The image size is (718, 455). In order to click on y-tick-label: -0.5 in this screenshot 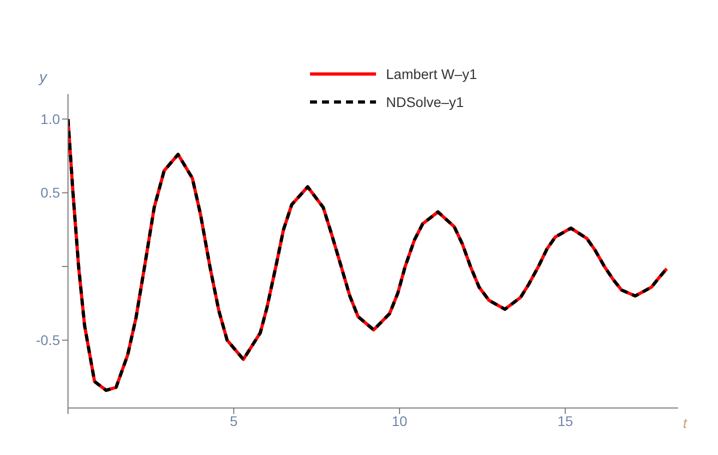, I will do `click(48, 340)`.